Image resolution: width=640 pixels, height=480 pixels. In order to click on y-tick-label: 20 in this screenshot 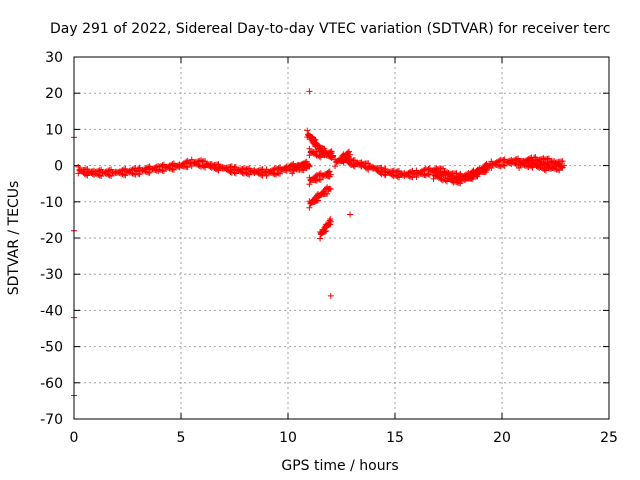, I will do `click(54, 94)`.